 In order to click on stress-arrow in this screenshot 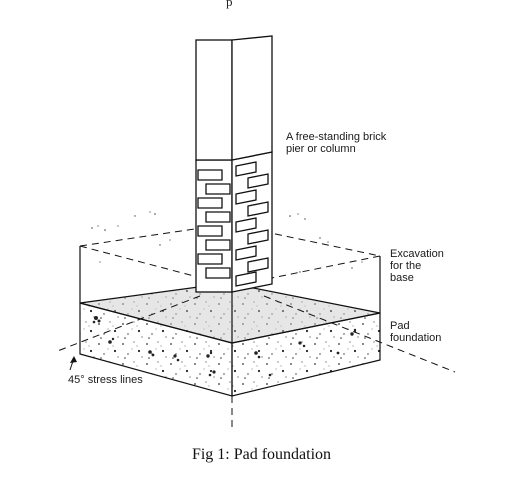, I will do `click(73, 363)`.